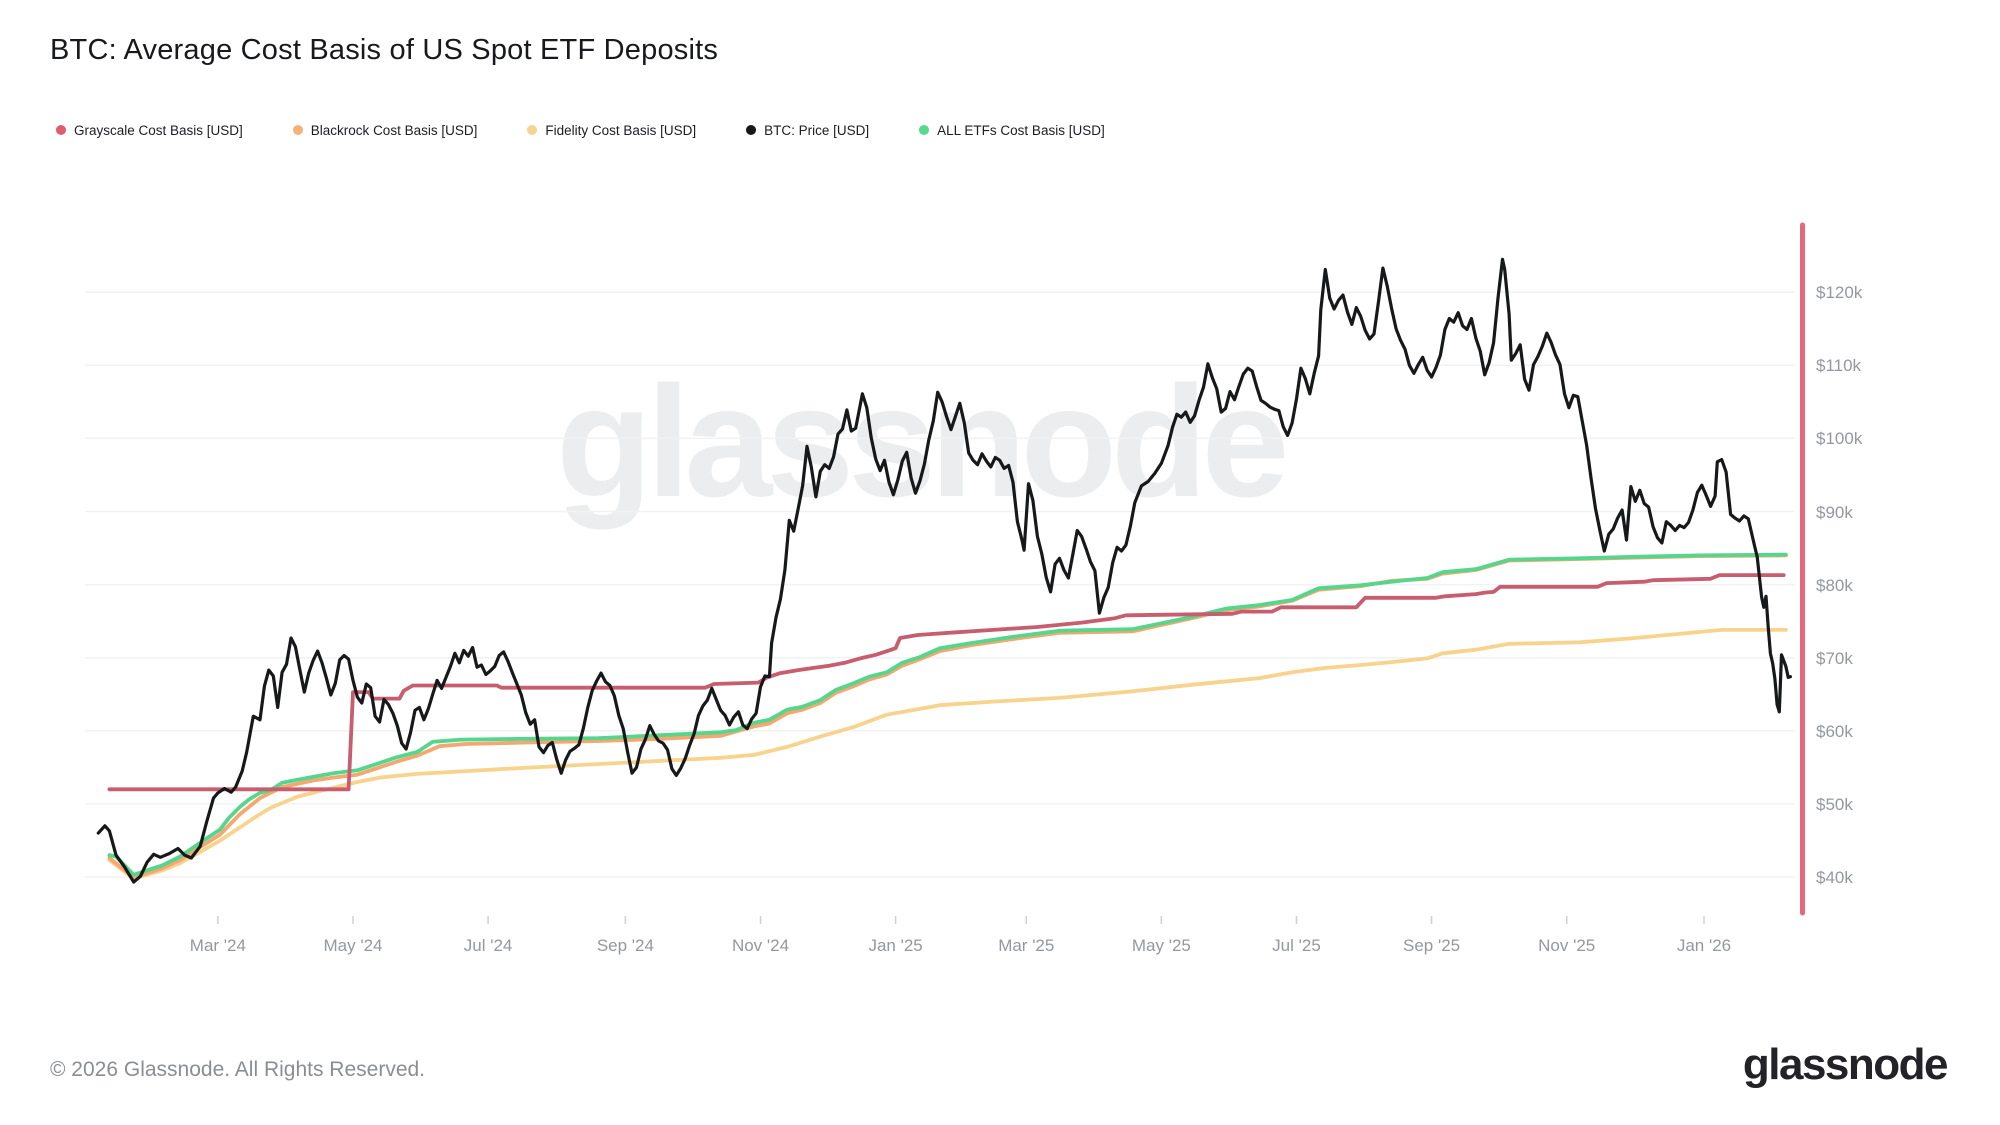 This screenshot has width=2000, height=1125. I want to click on y-axis-label-$60k: $60k, so click(1834, 731).